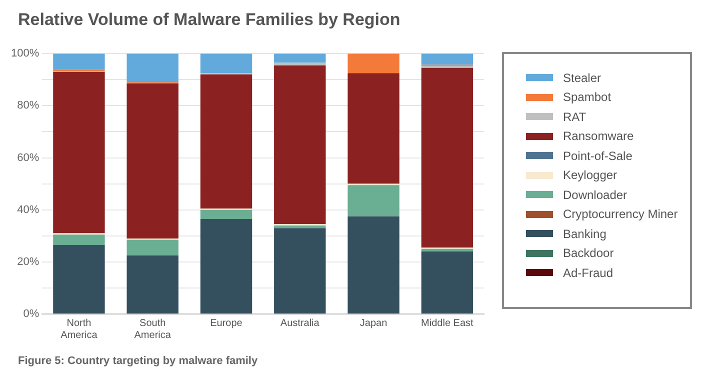  I want to click on legend-label: Point-of-Sale, so click(597, 155).